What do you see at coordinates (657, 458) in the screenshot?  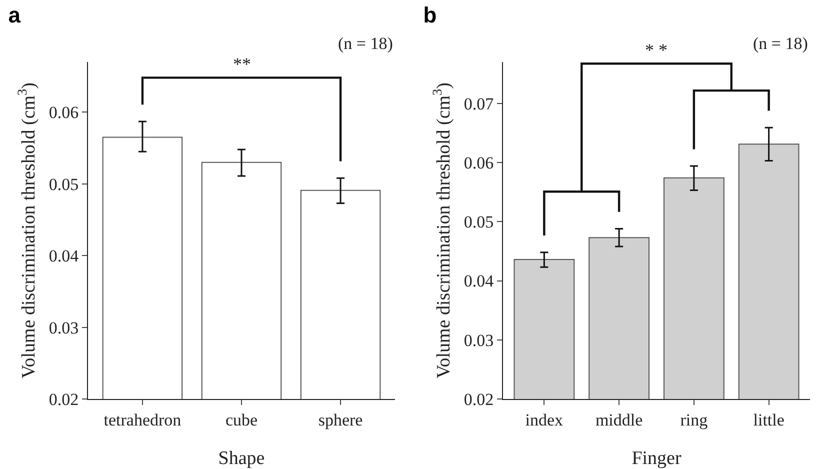 I see `x-axis-title: Finger` at bounding box center [657, 458].